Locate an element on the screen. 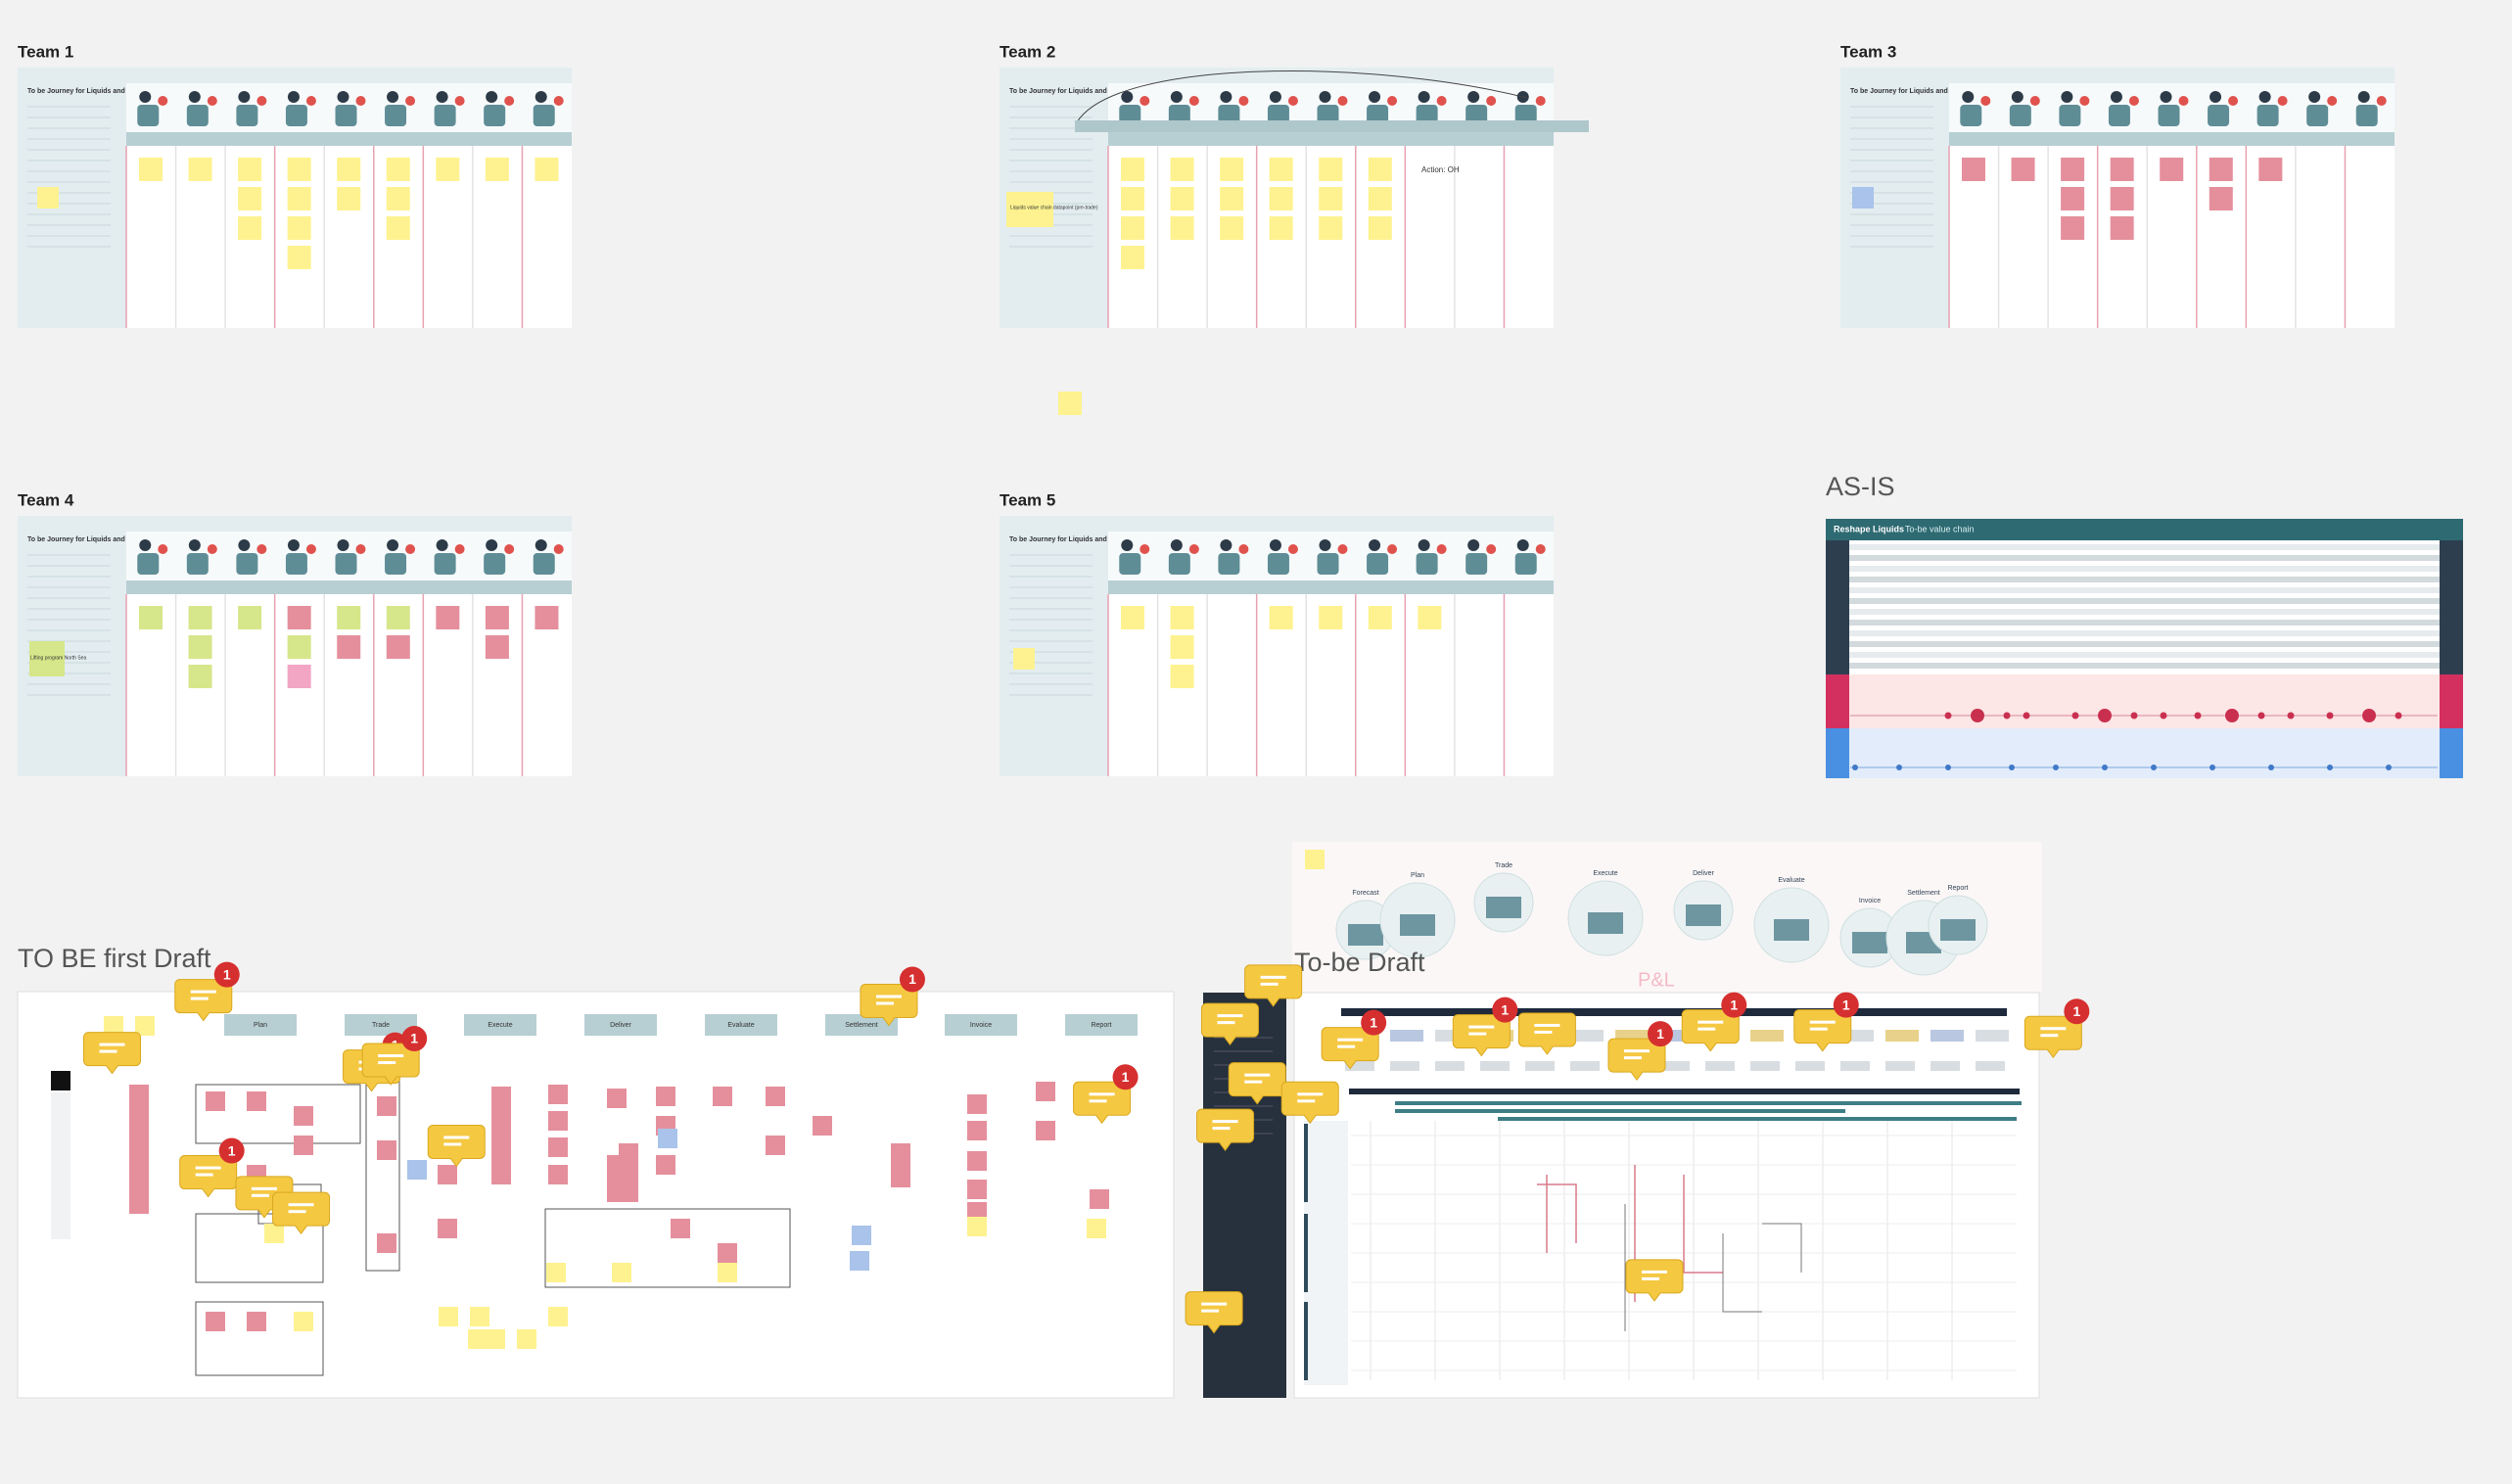 Image resolution: width=2512 pixels, height=1484 pixels. as-is-header-text: Reshape Liquids is located at coordinates (1869, 528).